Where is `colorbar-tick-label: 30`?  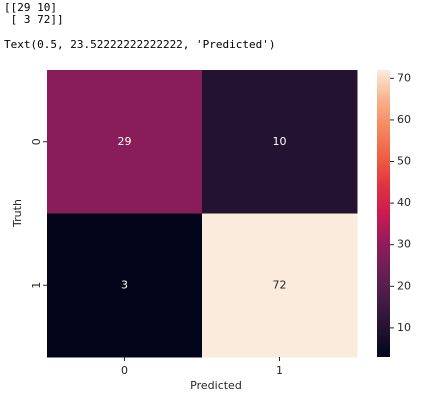 colorbar-tick-label: 30 is located at coordinates (404, 244).